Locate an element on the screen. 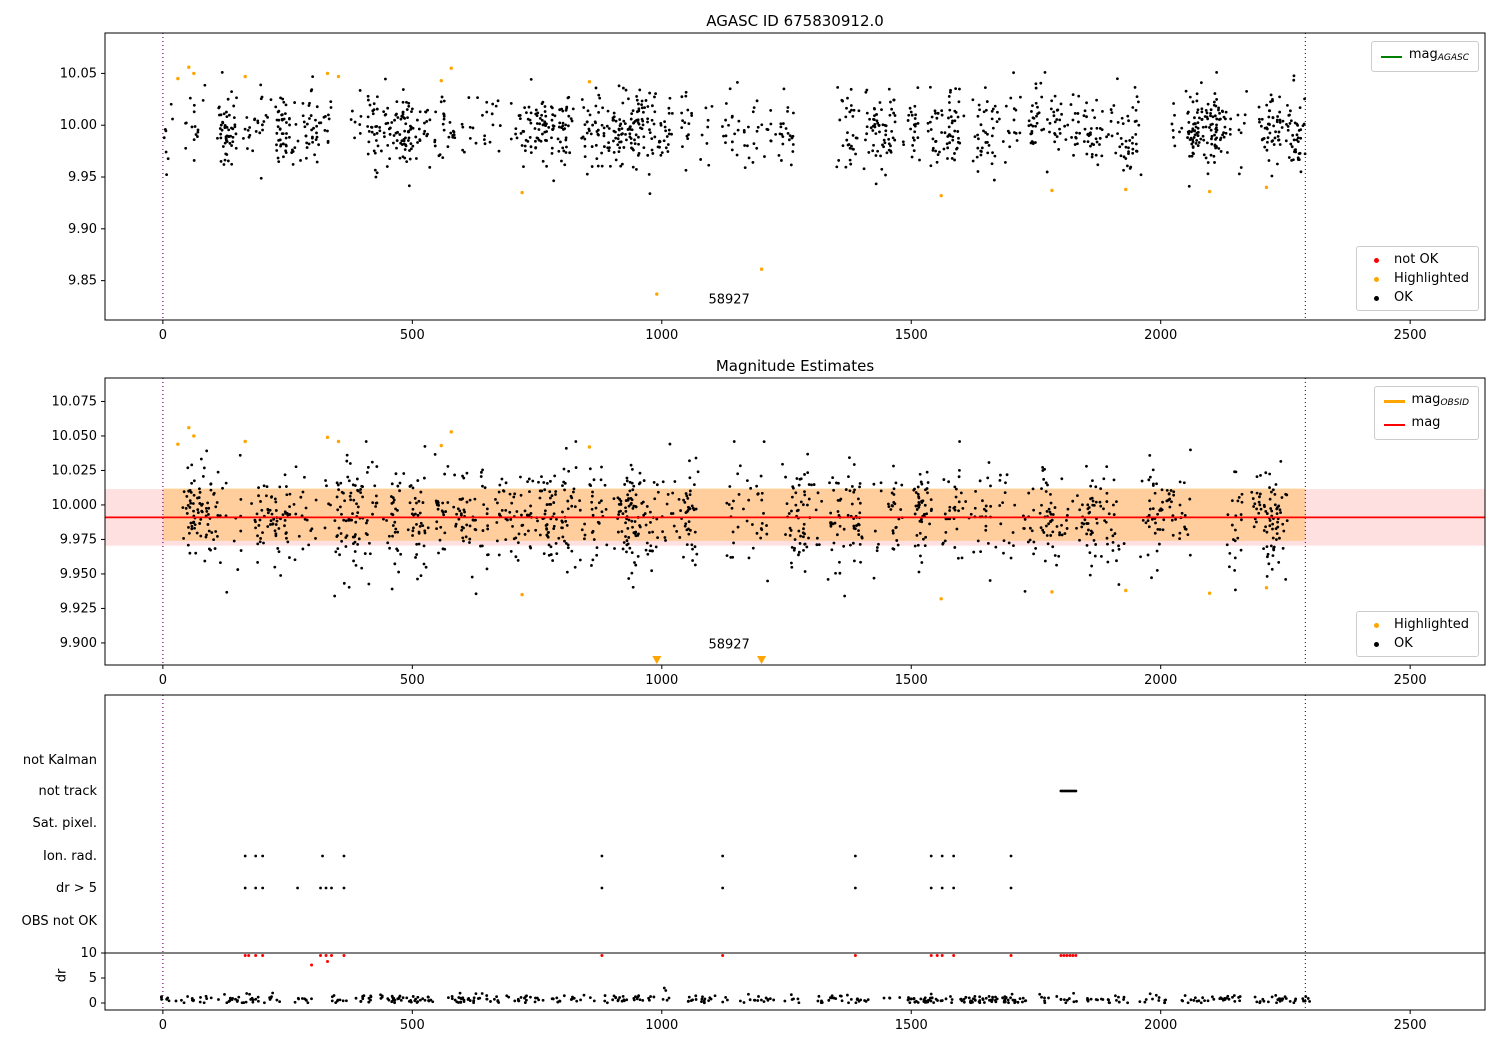  y-tick-label: 10.050 is located at coordinates (75, 436).